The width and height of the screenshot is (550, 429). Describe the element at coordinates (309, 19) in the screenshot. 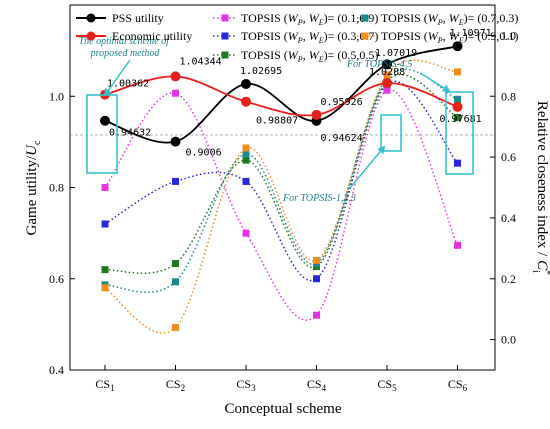

I see `legend-label: TOPSIS (WP, WE)= (0.1,0.9)` at that location.